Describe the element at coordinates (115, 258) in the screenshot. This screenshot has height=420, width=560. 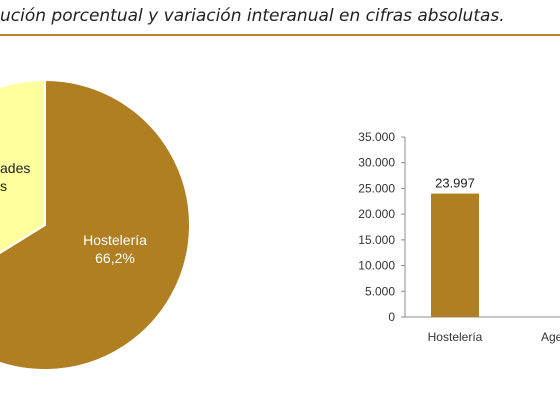
I see `pie-value-hosteleria: 66,2%` at that location.